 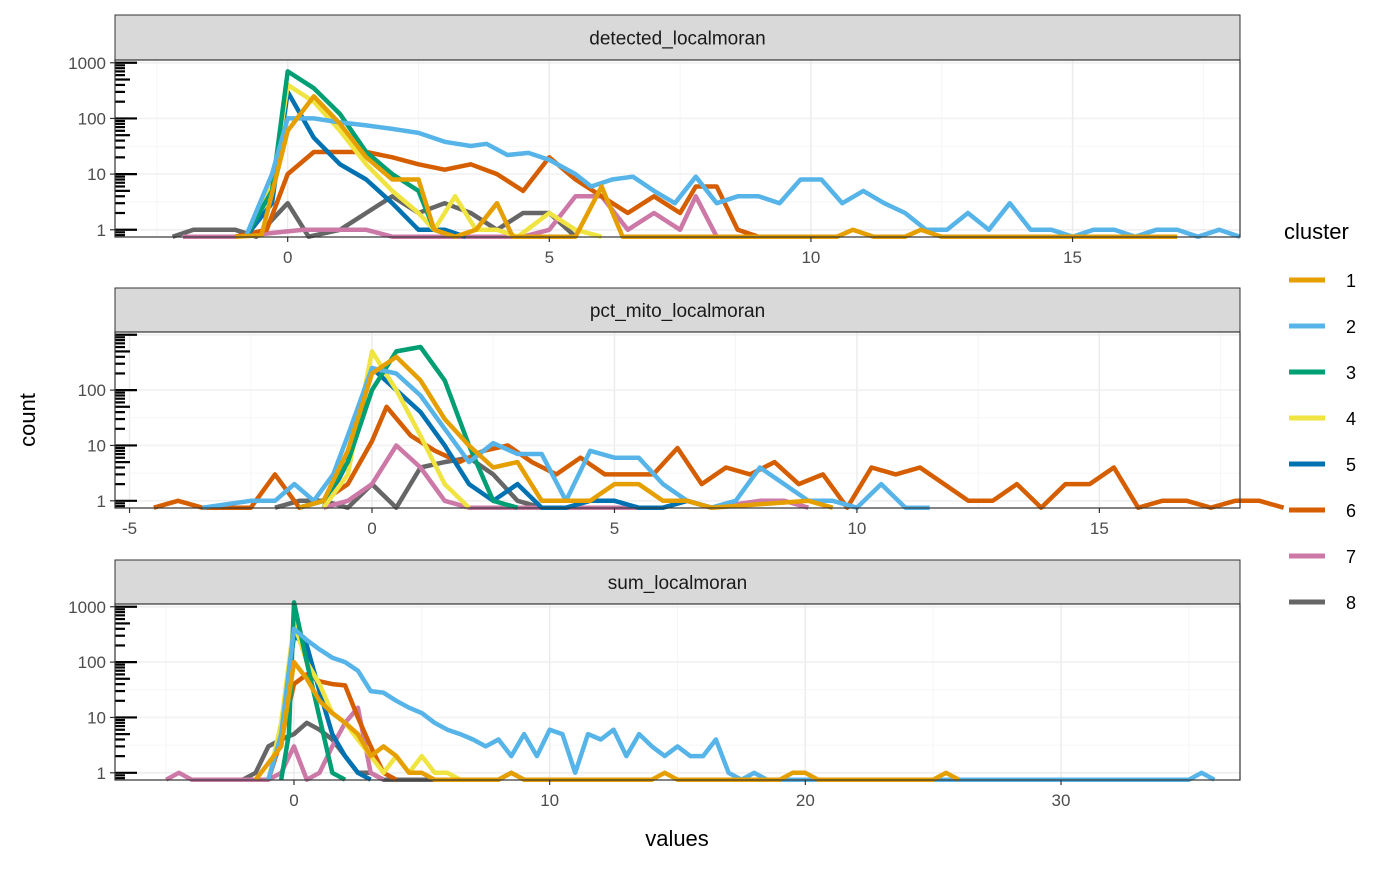 I want to click on legend-label-cluster-7: 7, so click(x=1351, y=557).